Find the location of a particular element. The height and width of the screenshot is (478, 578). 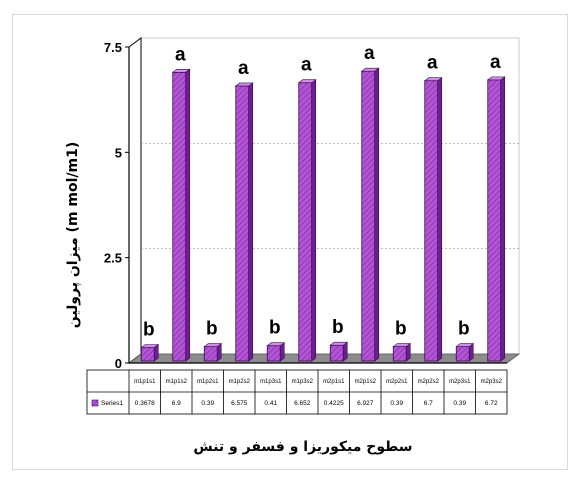

x-tick-label: m2p2s1 is located at coordinates (397, 382).